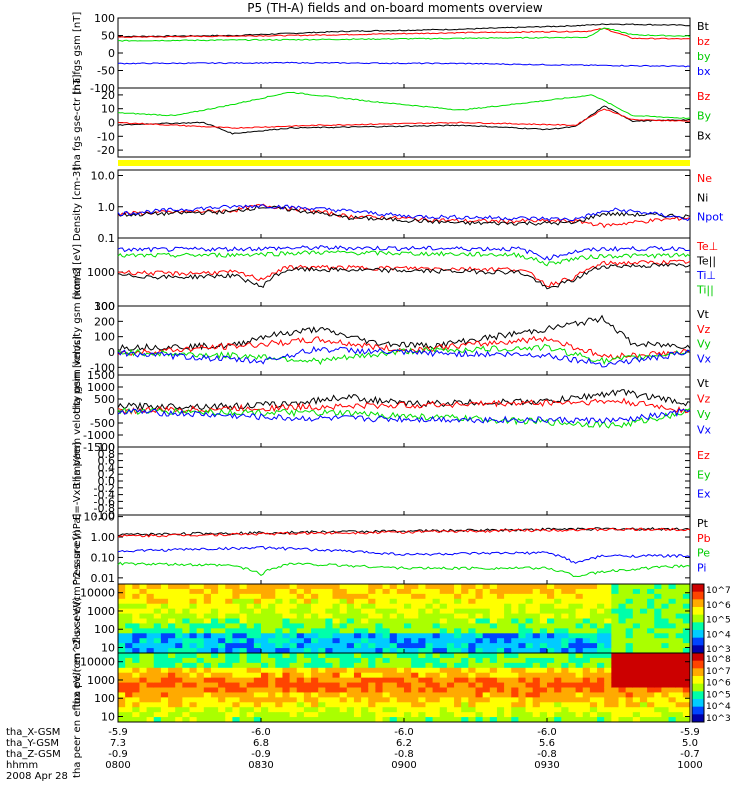 This screenshot has height=800, width=750. Describe the element at coordinates (703, 41) in the screenshot. I see `legend-label: bz` at that location.